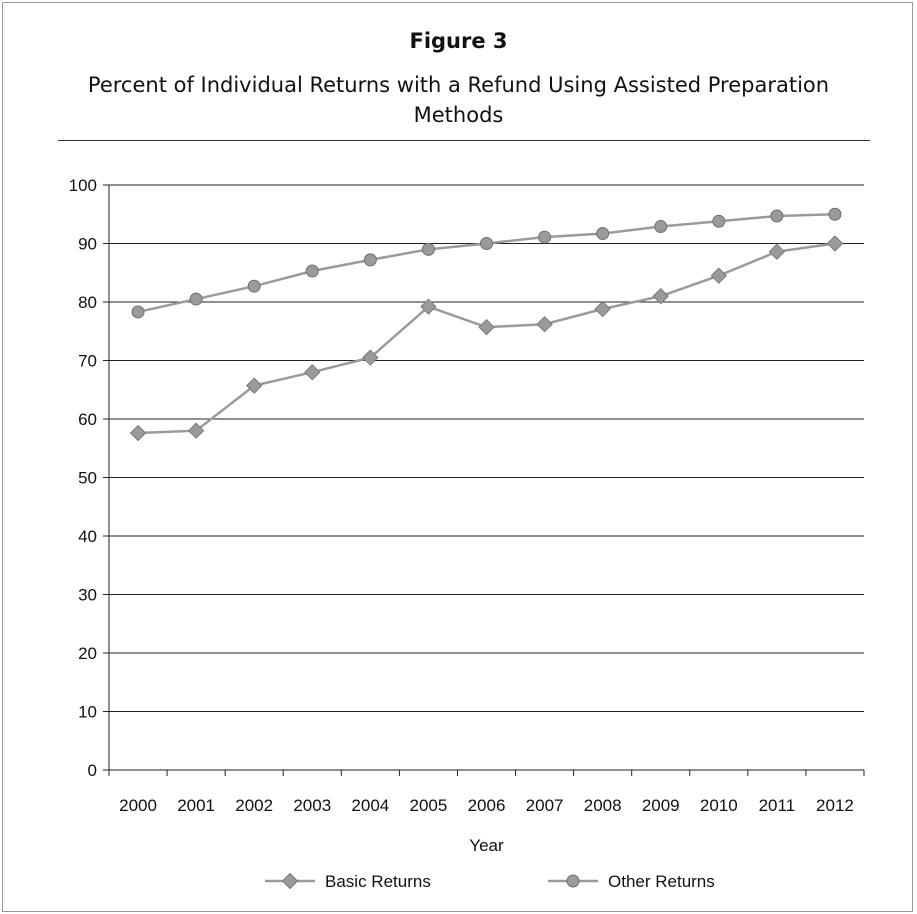  I want to click on x-tick-label: 2001, so click(196, 805).